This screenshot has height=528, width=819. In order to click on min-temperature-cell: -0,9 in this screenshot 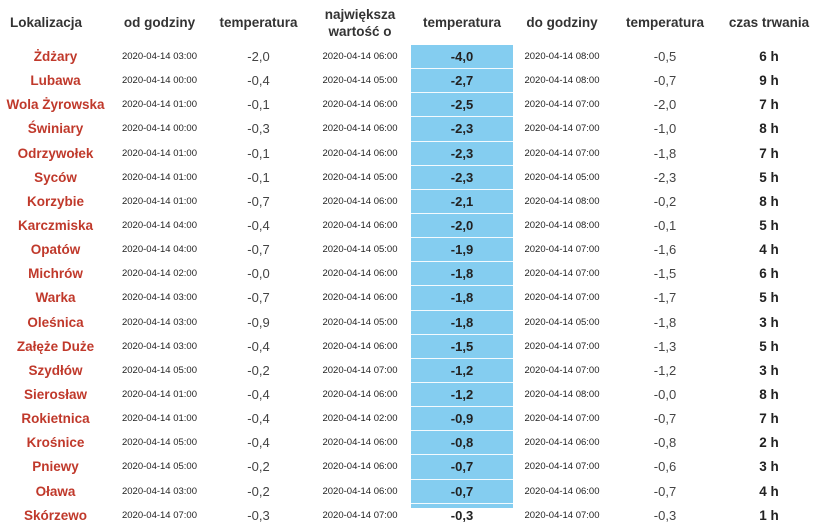, I will do `click(462, 419)`.